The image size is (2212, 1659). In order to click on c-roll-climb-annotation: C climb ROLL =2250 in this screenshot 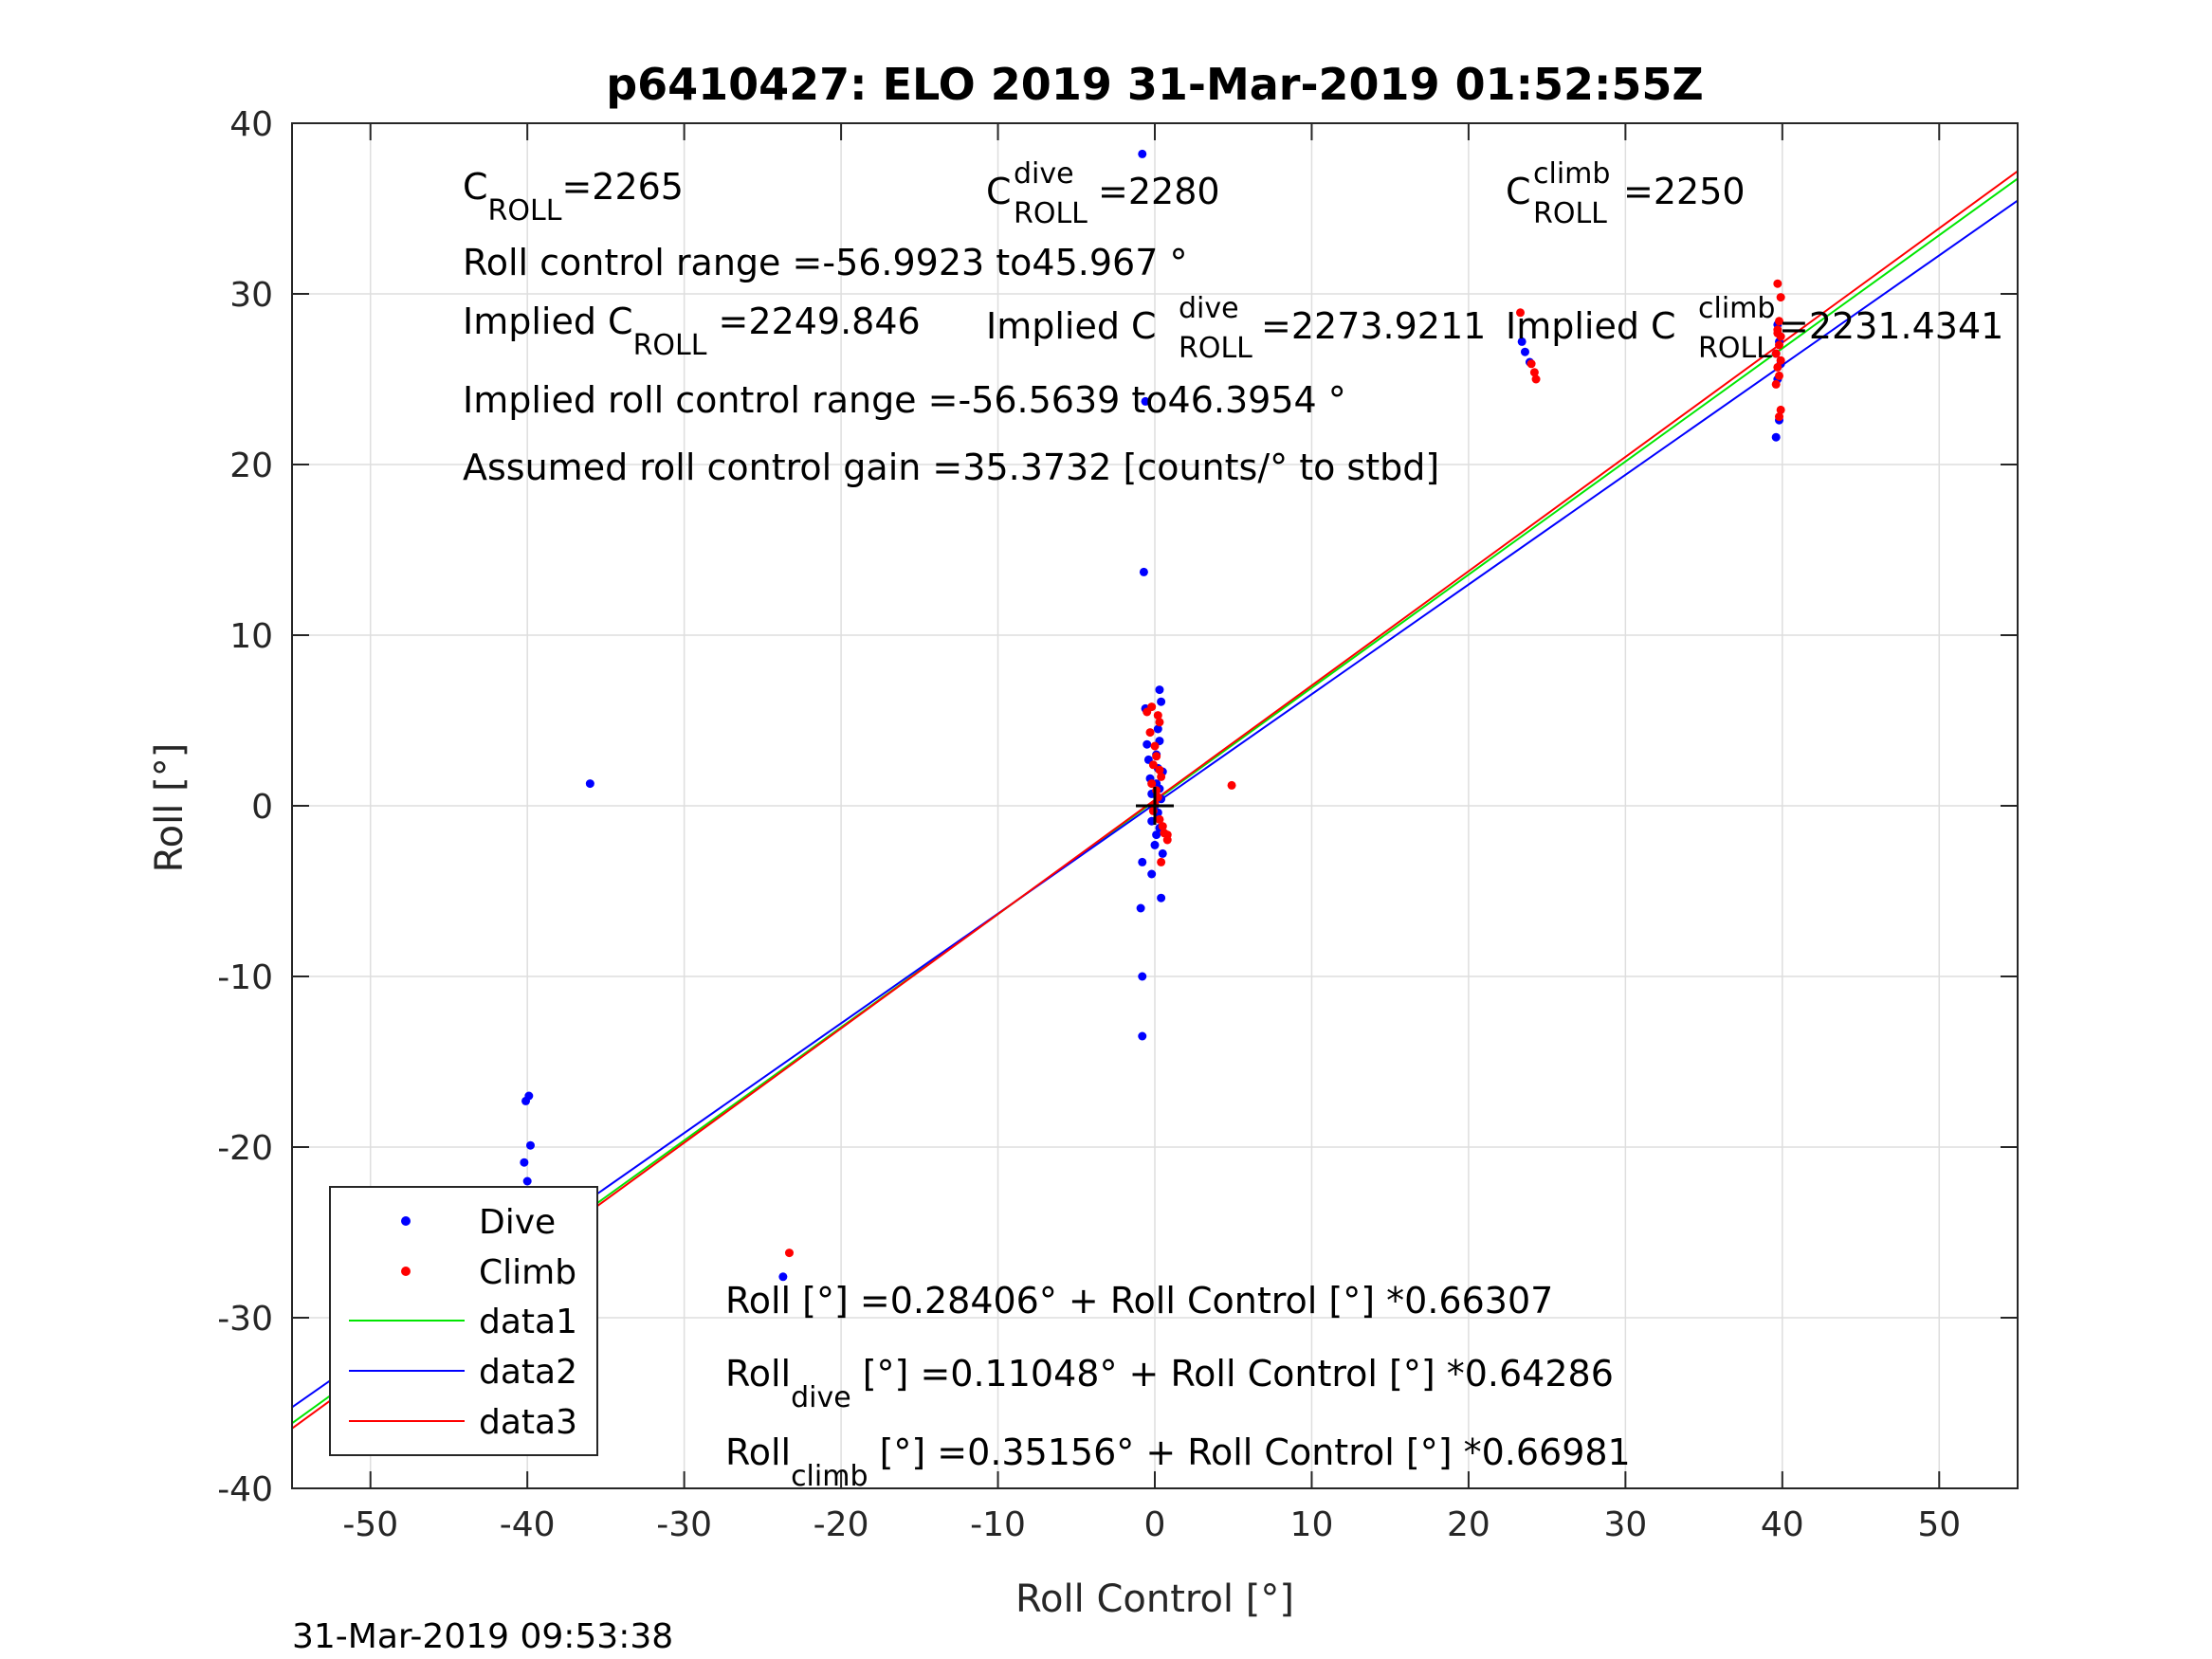, I will do `click(1626, 193)`.